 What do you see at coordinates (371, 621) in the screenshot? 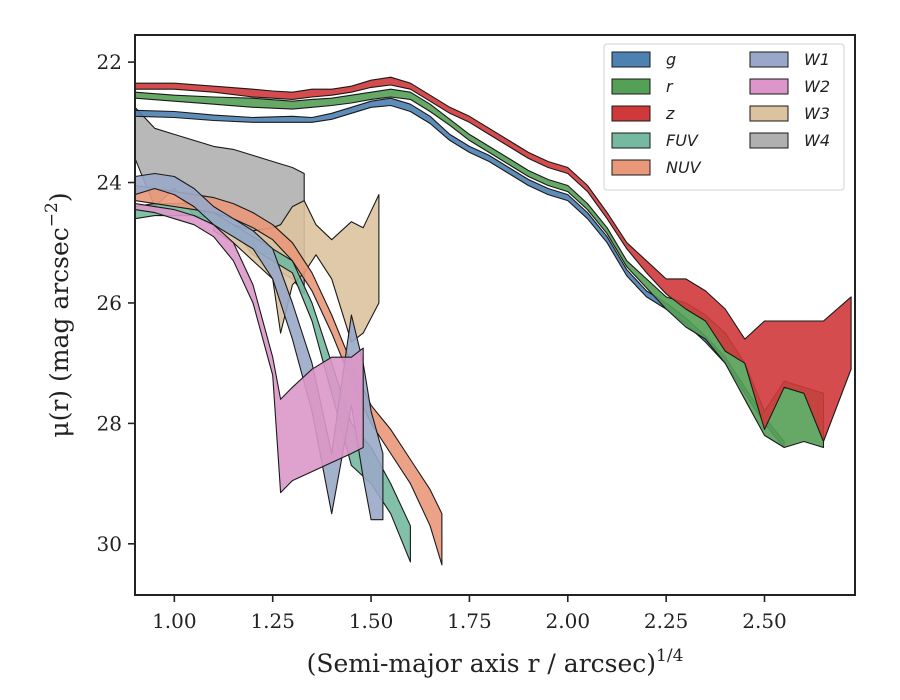
I see `x-tick-label: 1.50` at bounding box center [371, 621].